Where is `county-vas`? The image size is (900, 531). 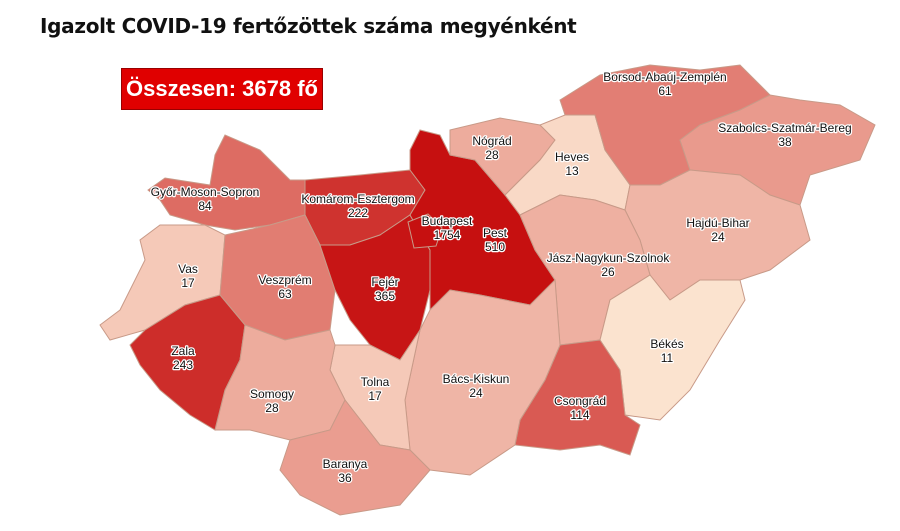 county-vas is located at coordinates (162, 282).